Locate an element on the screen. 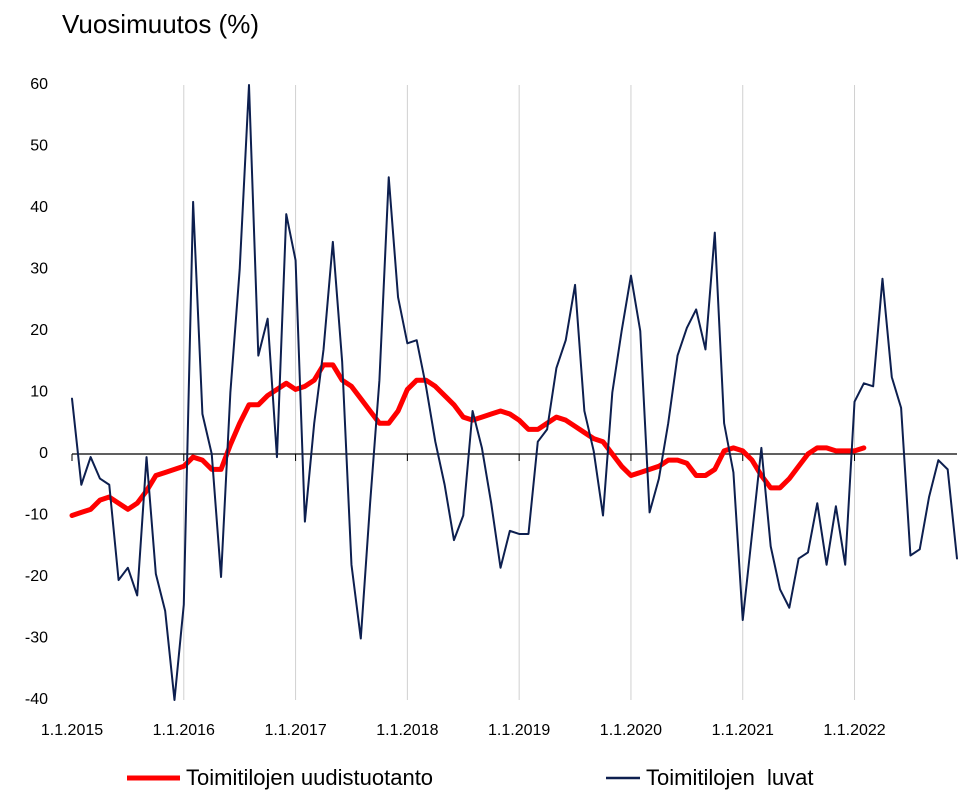  x-tick-label: 1.1.2020 is located at coordinates (631, 730).